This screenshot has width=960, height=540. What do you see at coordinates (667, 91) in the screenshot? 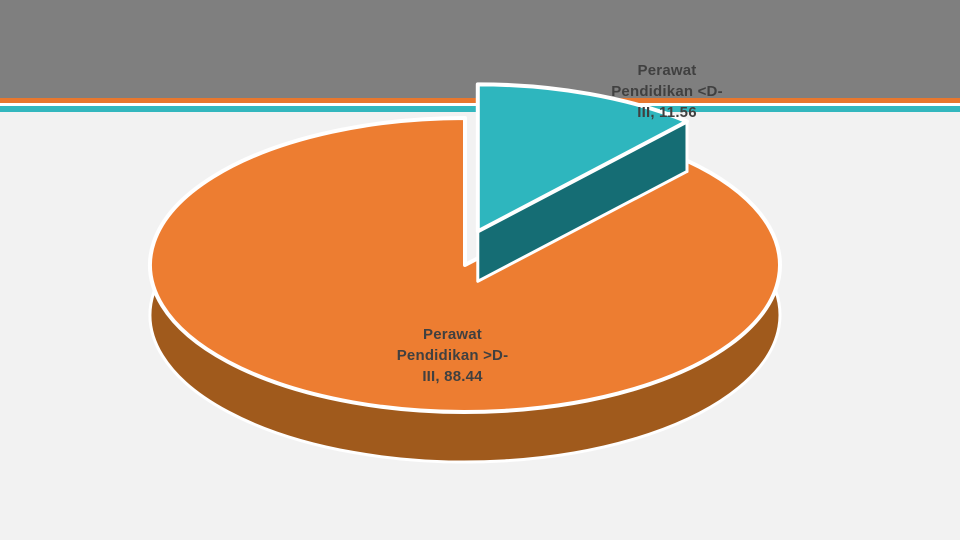
I see `data-label-minor-slice: Perawat Pendidikan <D- III, 11.56` at bounding box center [667, 91].